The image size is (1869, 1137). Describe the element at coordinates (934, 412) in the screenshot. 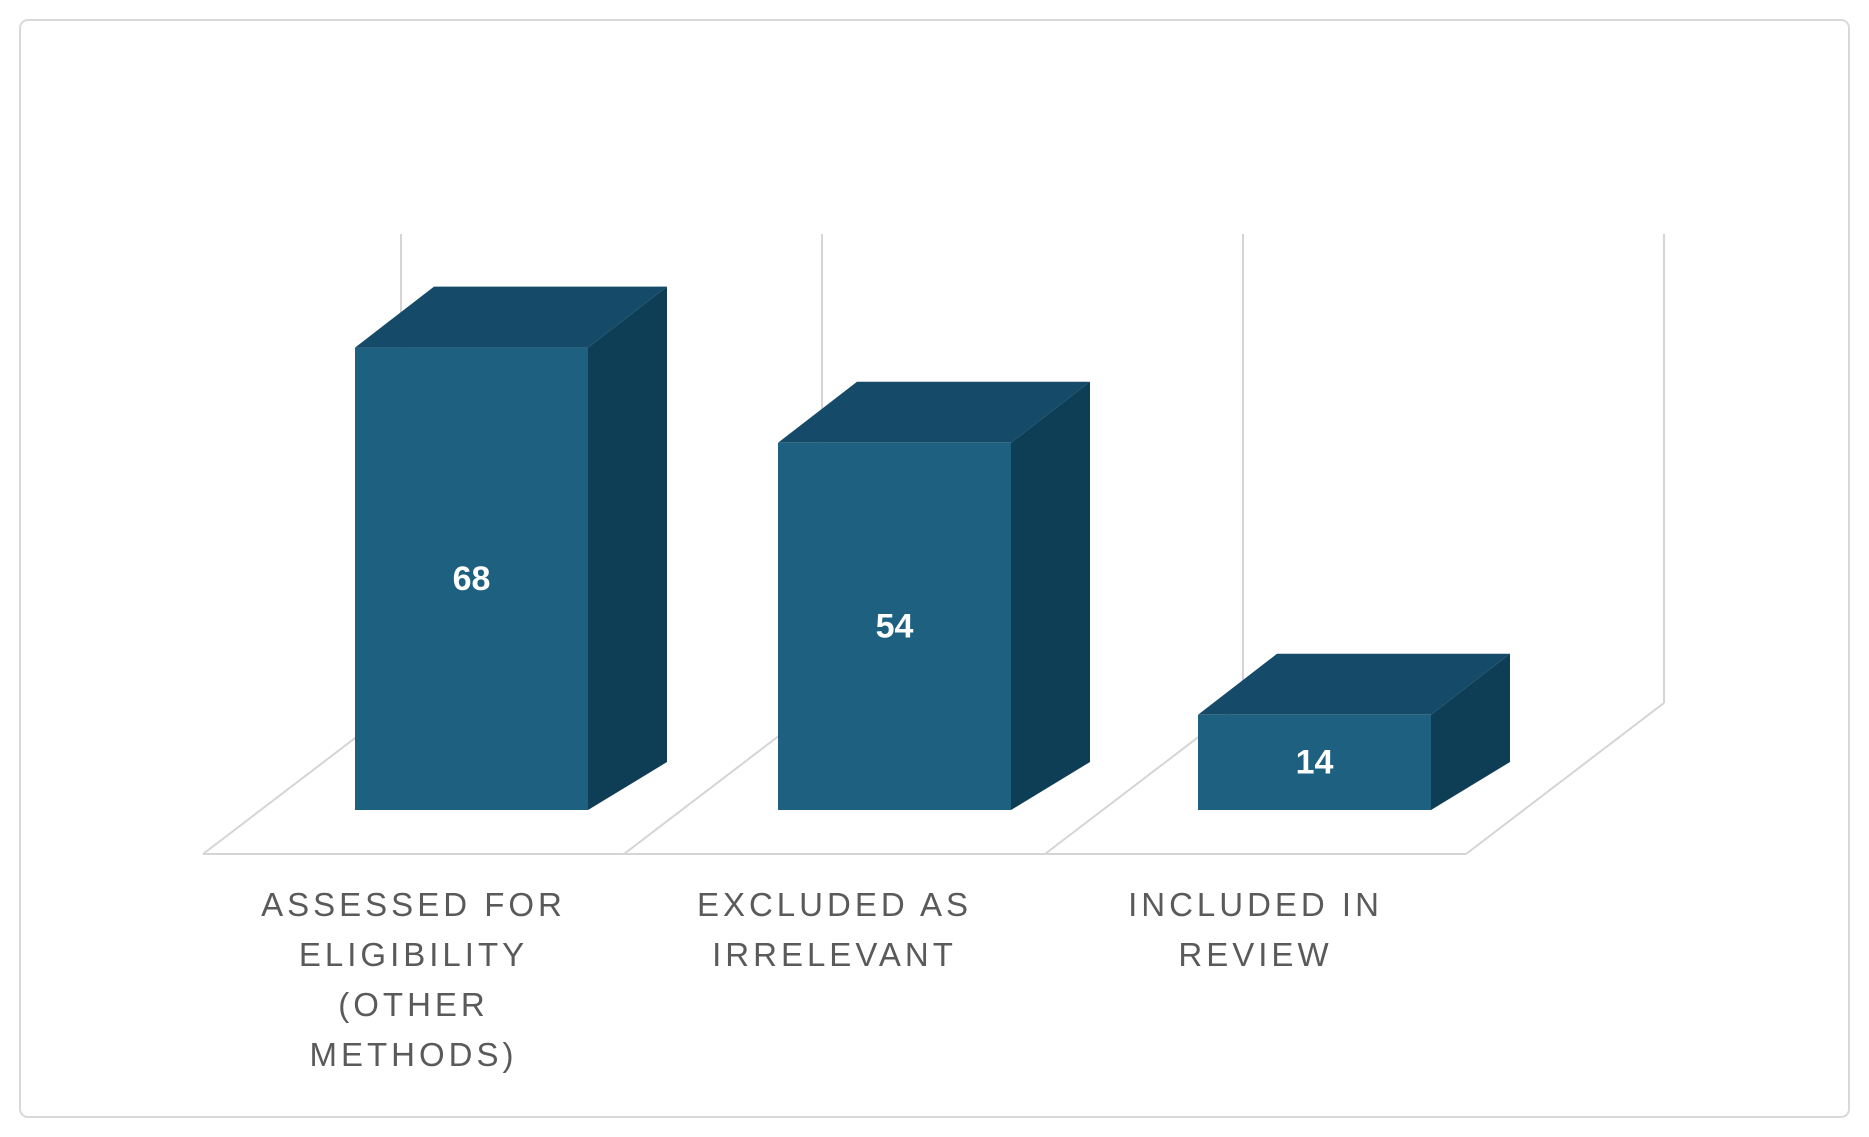

I see `bar-2-top-face` at that location.